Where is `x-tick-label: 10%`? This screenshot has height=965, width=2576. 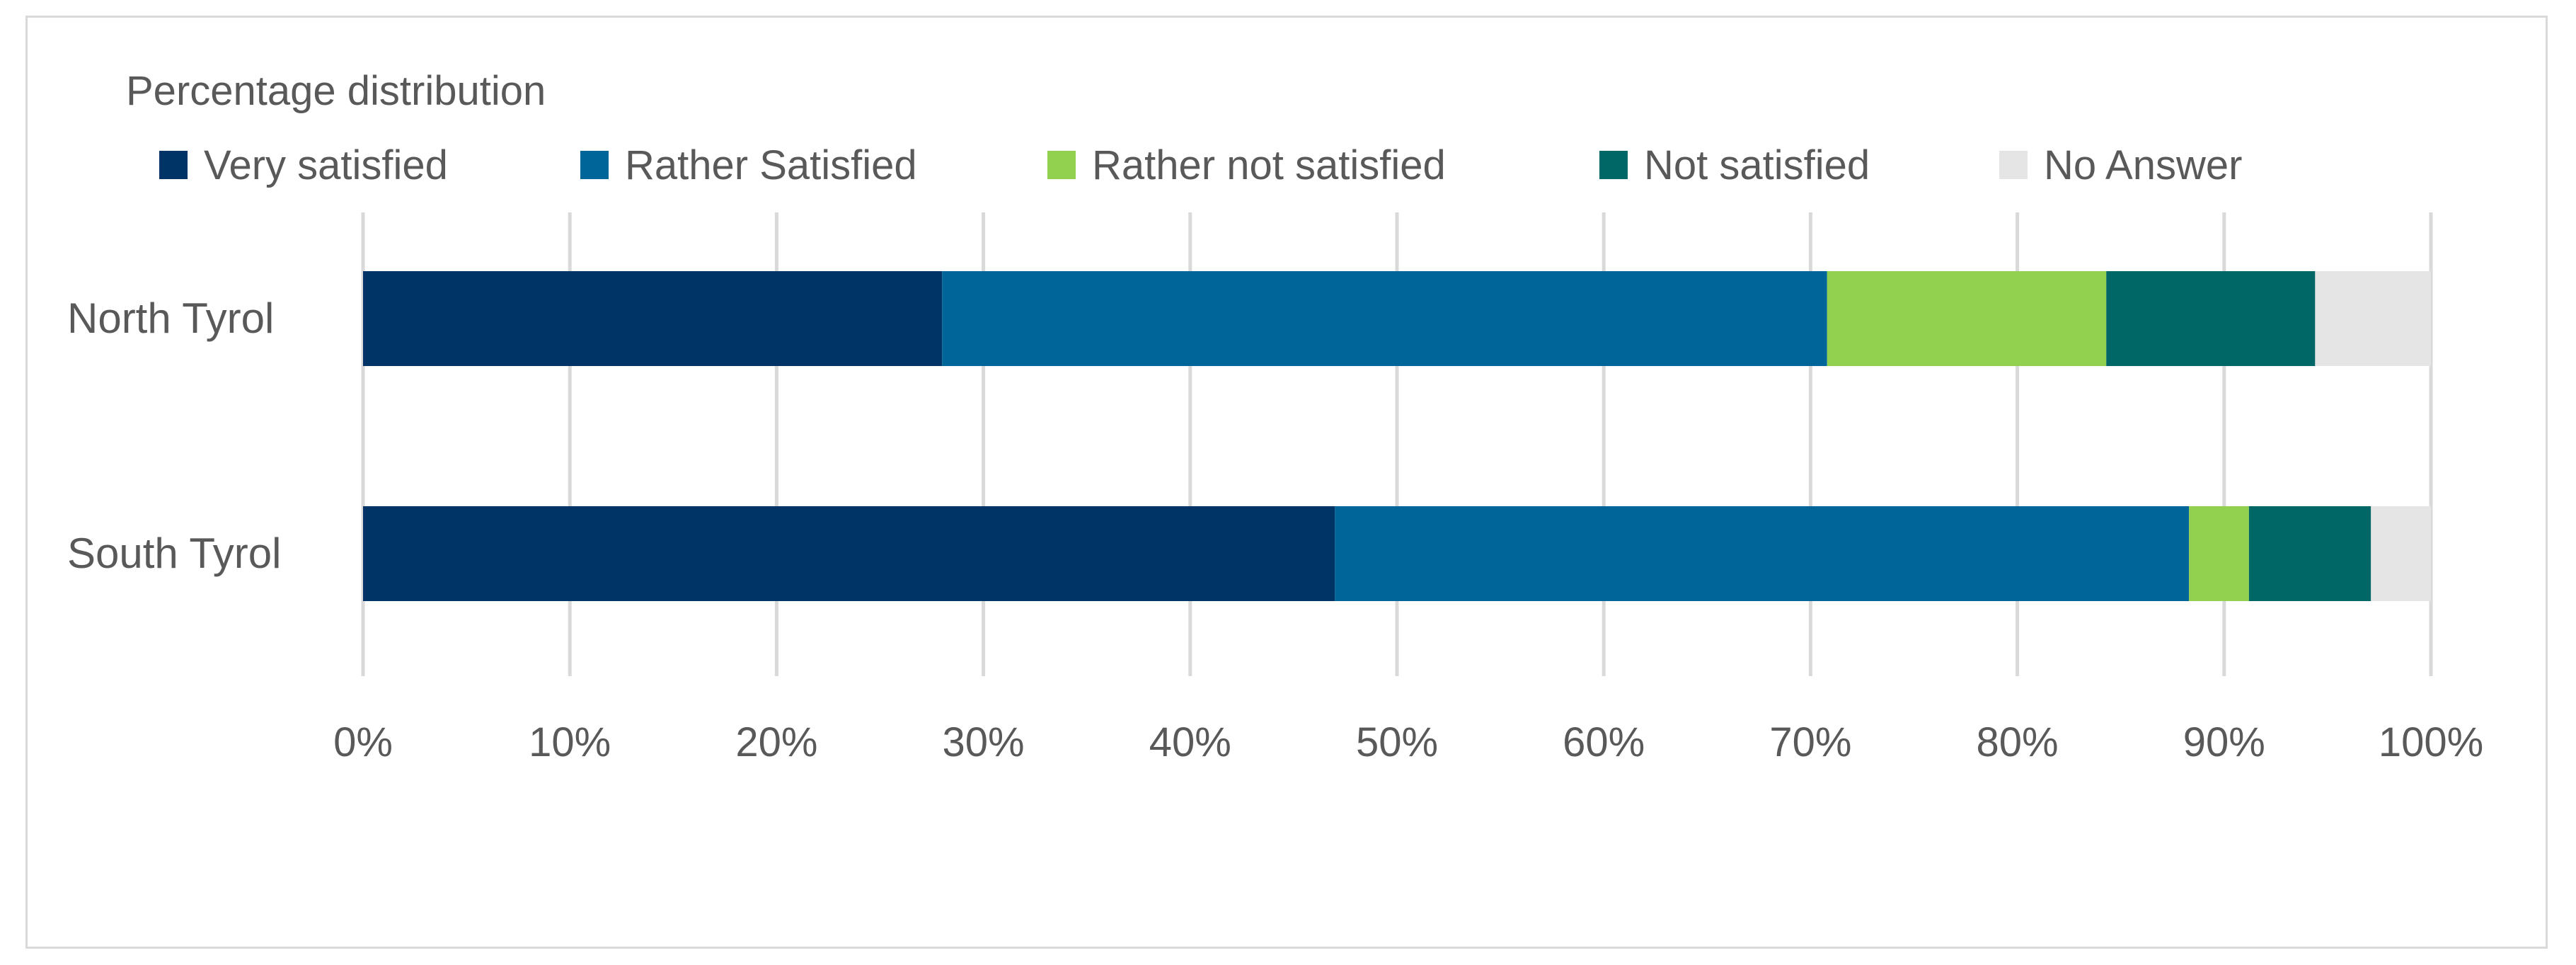 x-tick-label: 10% is located at coordinates (570, 742).